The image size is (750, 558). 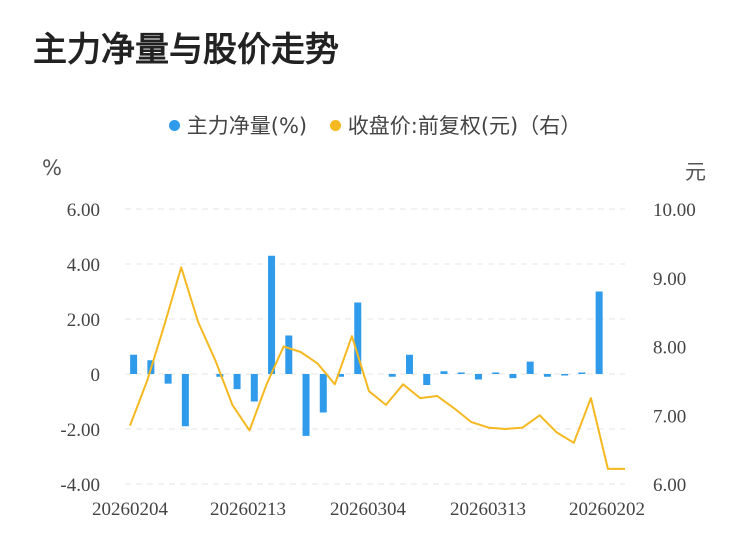 What do you see at coordinates (669, 279) in the screenshot?
I see `y-right-tick-label: 9.00` at bounding box center [669, 279].